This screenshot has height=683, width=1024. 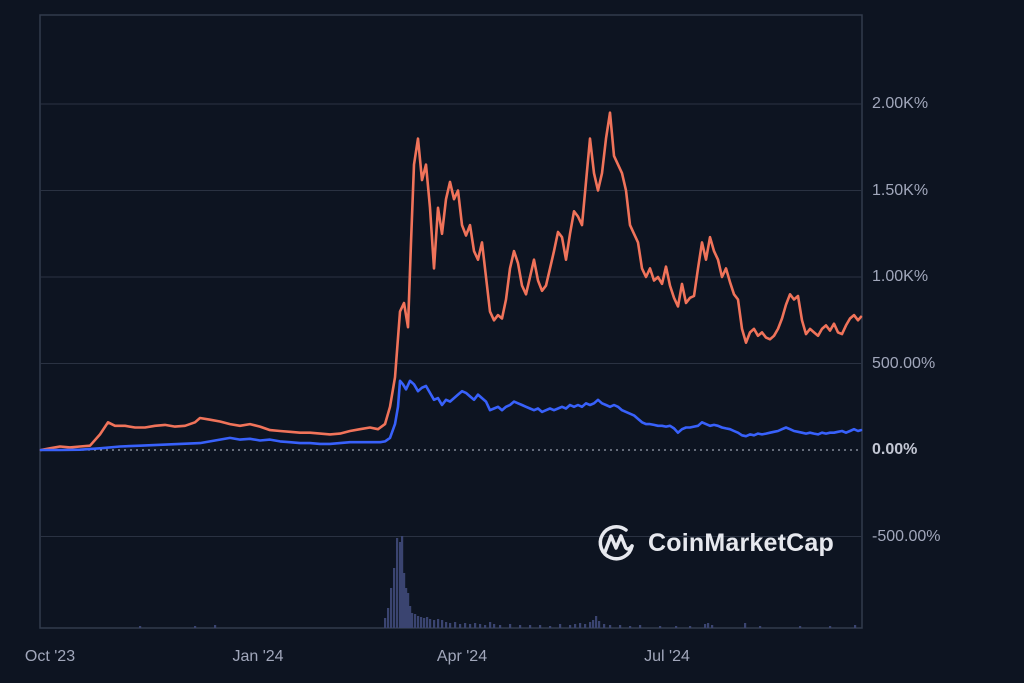 What do you see at coordinates (904, 363) in the screenshot?
I see `y-tick-label: 500.00%` at bounding box center [904, 363].